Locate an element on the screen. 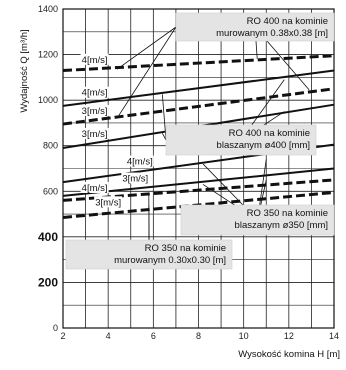  x-tick-label: 12 is located at coordinates (289, 336).